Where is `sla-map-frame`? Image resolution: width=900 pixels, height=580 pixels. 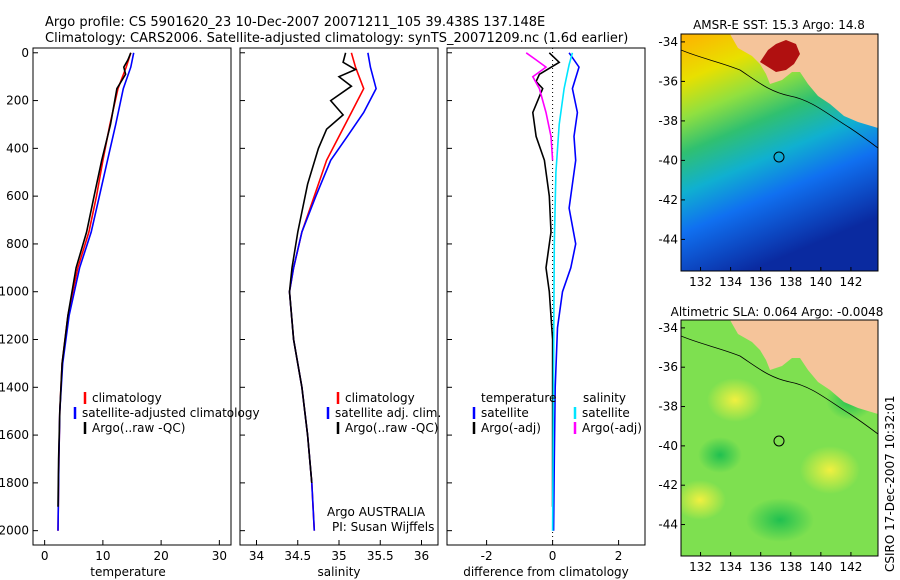
sla-map-frame is located at coordinates (779, 438).